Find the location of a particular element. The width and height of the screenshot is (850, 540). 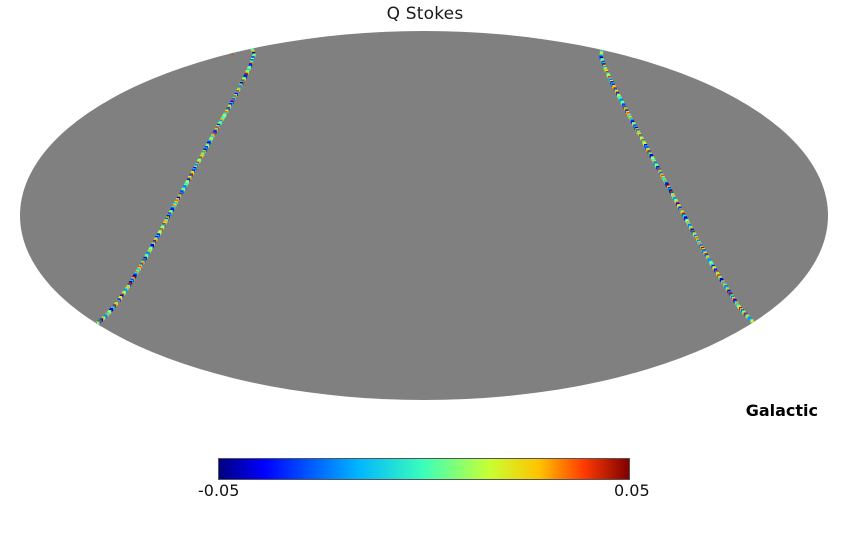

coordinate-system-label: Galactic is located at coordinates (781, 410).